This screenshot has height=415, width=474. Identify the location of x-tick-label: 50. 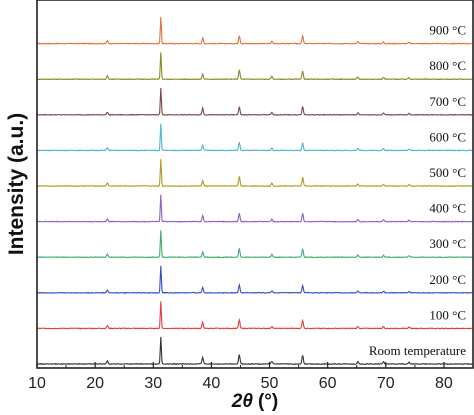
(270, 383).